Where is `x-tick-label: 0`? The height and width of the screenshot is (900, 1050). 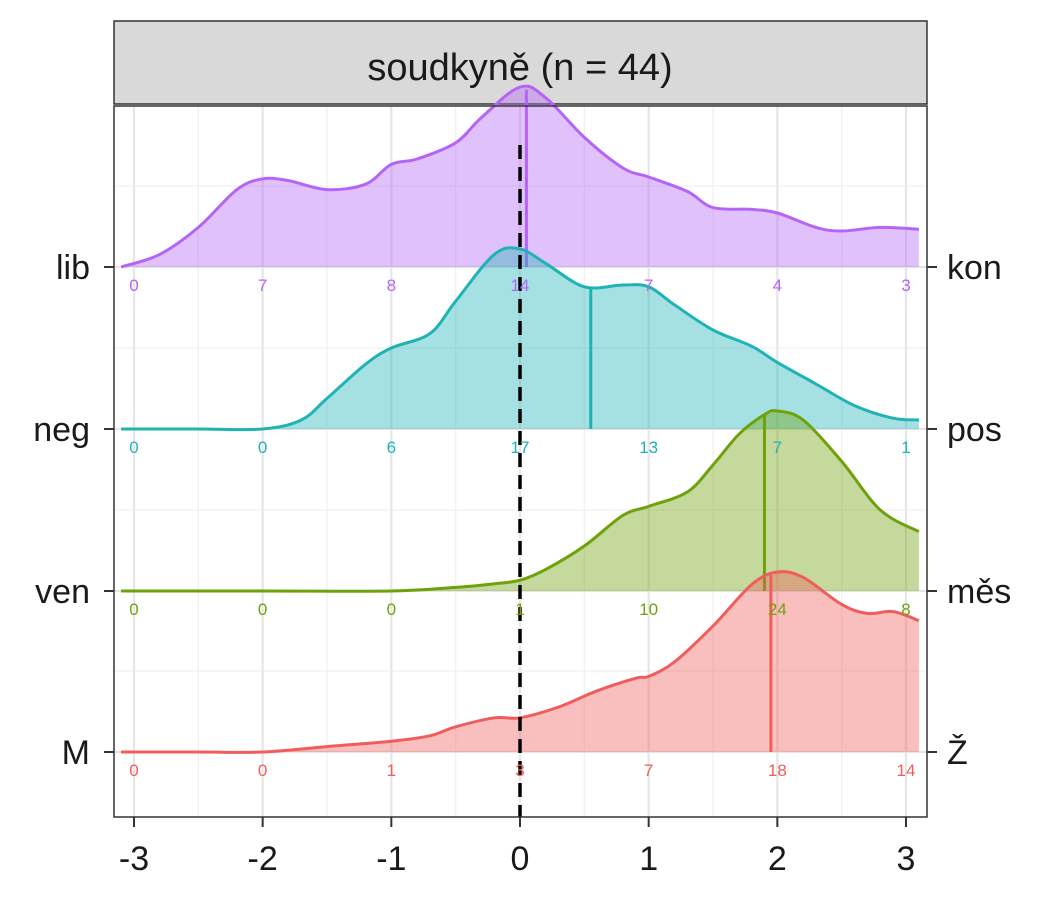 x-tick-label: 0 is located at coordinates (520, 859).